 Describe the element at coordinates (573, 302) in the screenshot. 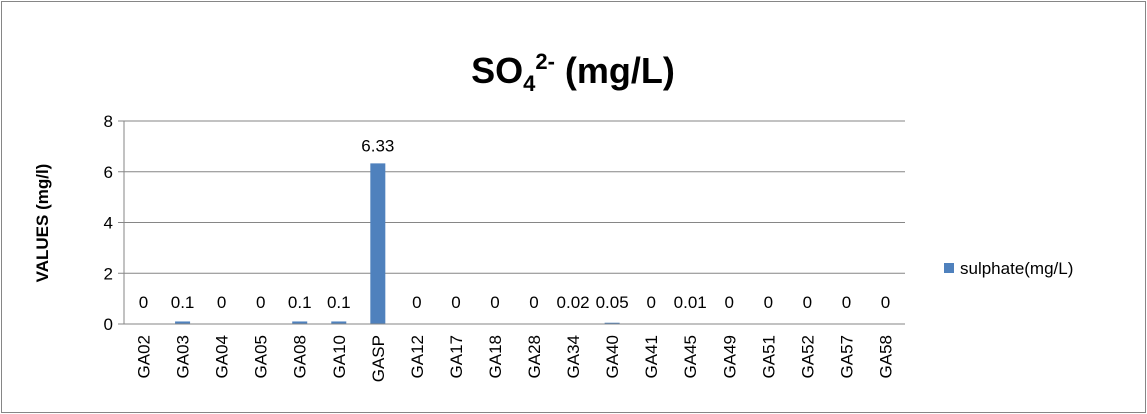

I see `data-label-GA34: 0.02` at that location.